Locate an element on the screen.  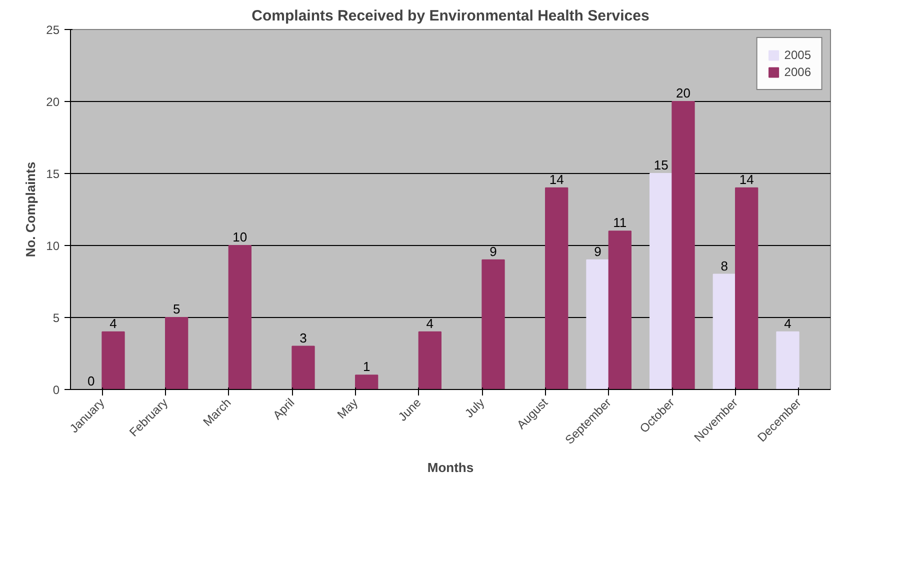
legend-label: 2005 is located at coordinates (797, 55).